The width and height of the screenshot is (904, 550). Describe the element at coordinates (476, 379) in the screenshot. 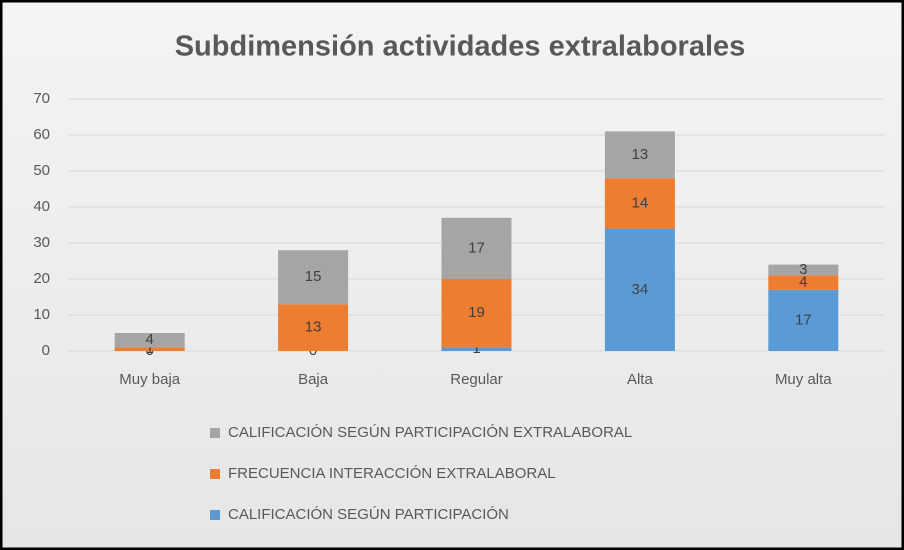

I see `x-tick-label: Regular` at that location.